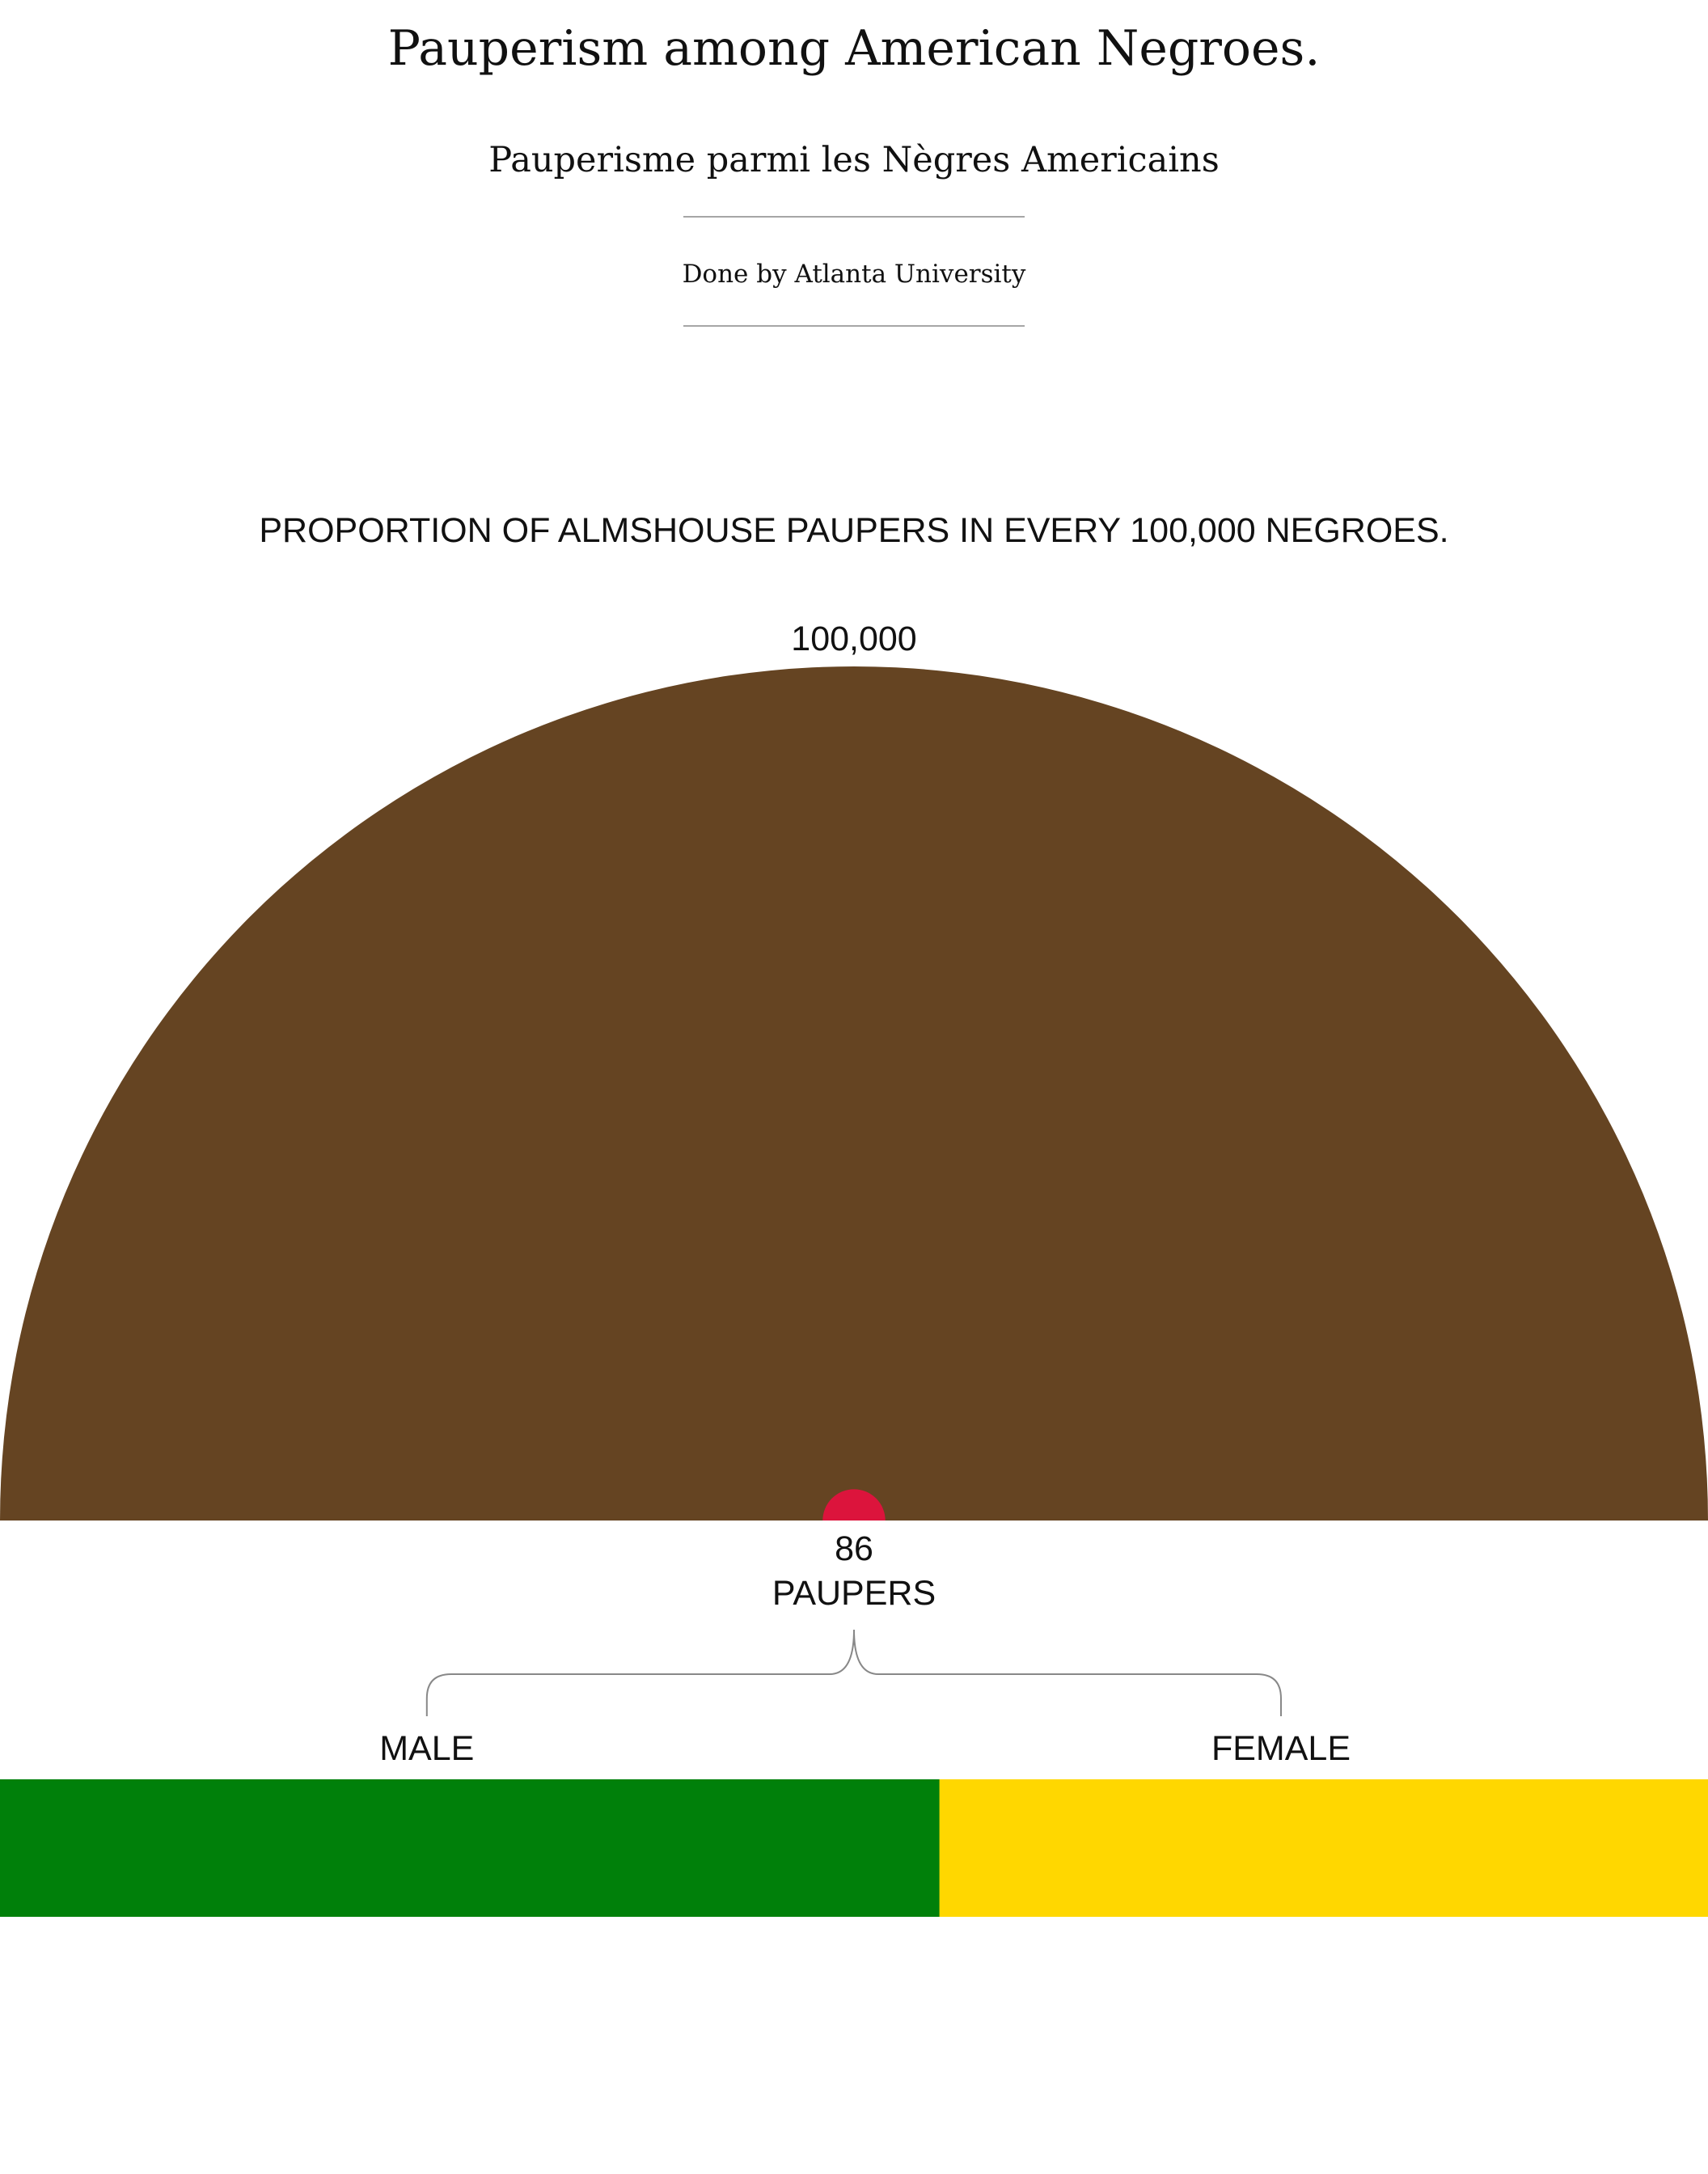 This screenshot has width=1708, height=2174. Describe the element at coordinates (854, 326) in the screenshot. I see `divider-bottom` at that location.